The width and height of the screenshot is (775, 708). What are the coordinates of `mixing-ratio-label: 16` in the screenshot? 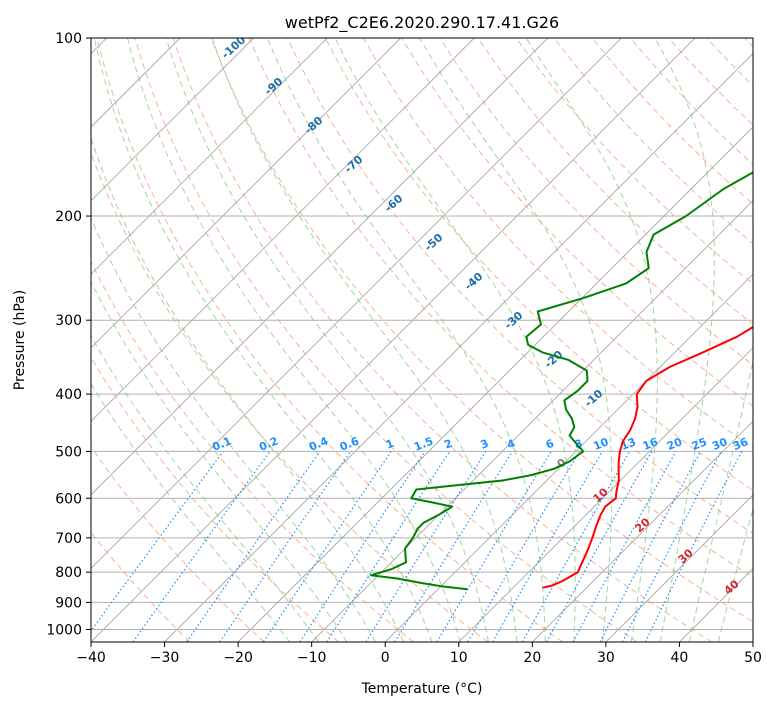 It's located at (650, 444).